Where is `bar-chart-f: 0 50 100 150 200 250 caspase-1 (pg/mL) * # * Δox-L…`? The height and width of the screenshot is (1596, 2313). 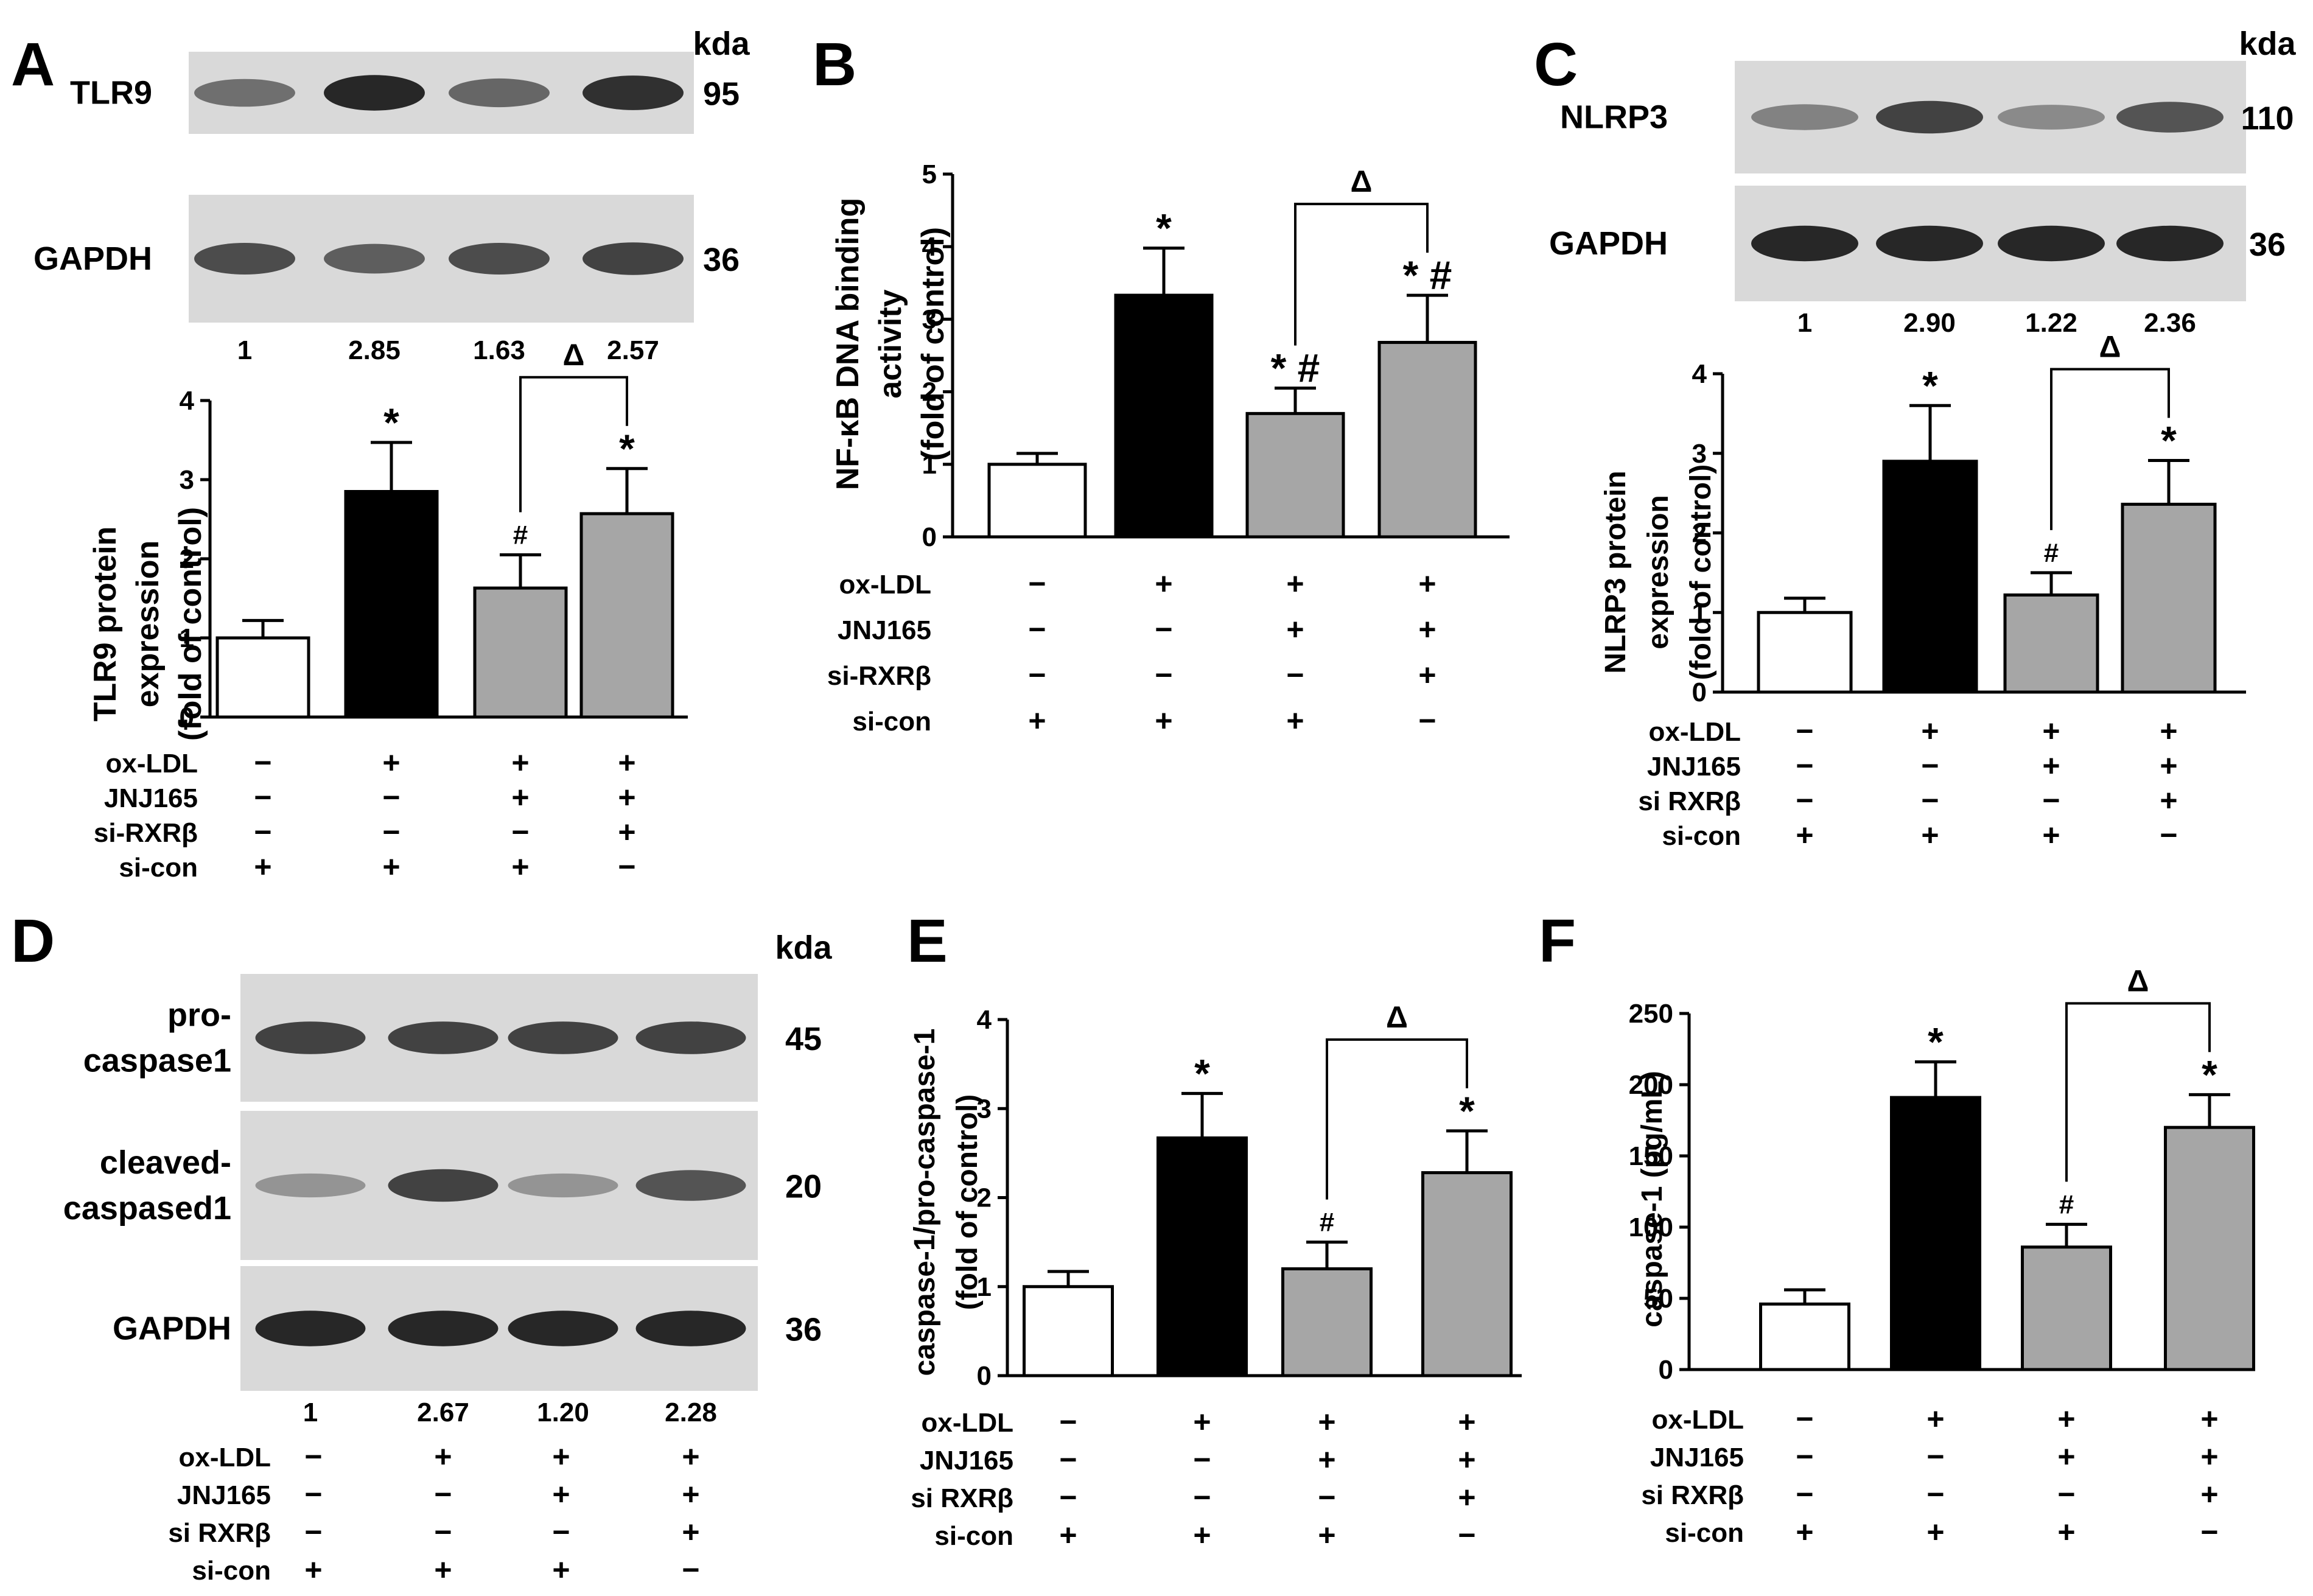
bar-chart-f: 0 50 100 150 200 250 caspase-1 (pg/mL) * # * Δox-L… is located at coordinates (1942, 1256).